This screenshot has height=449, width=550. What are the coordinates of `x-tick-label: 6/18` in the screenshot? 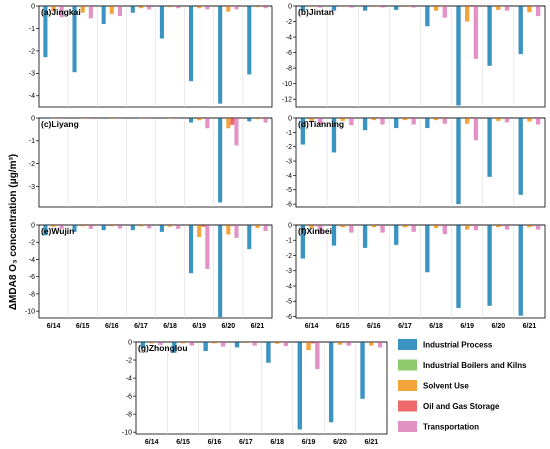 It's located at (436, 326).